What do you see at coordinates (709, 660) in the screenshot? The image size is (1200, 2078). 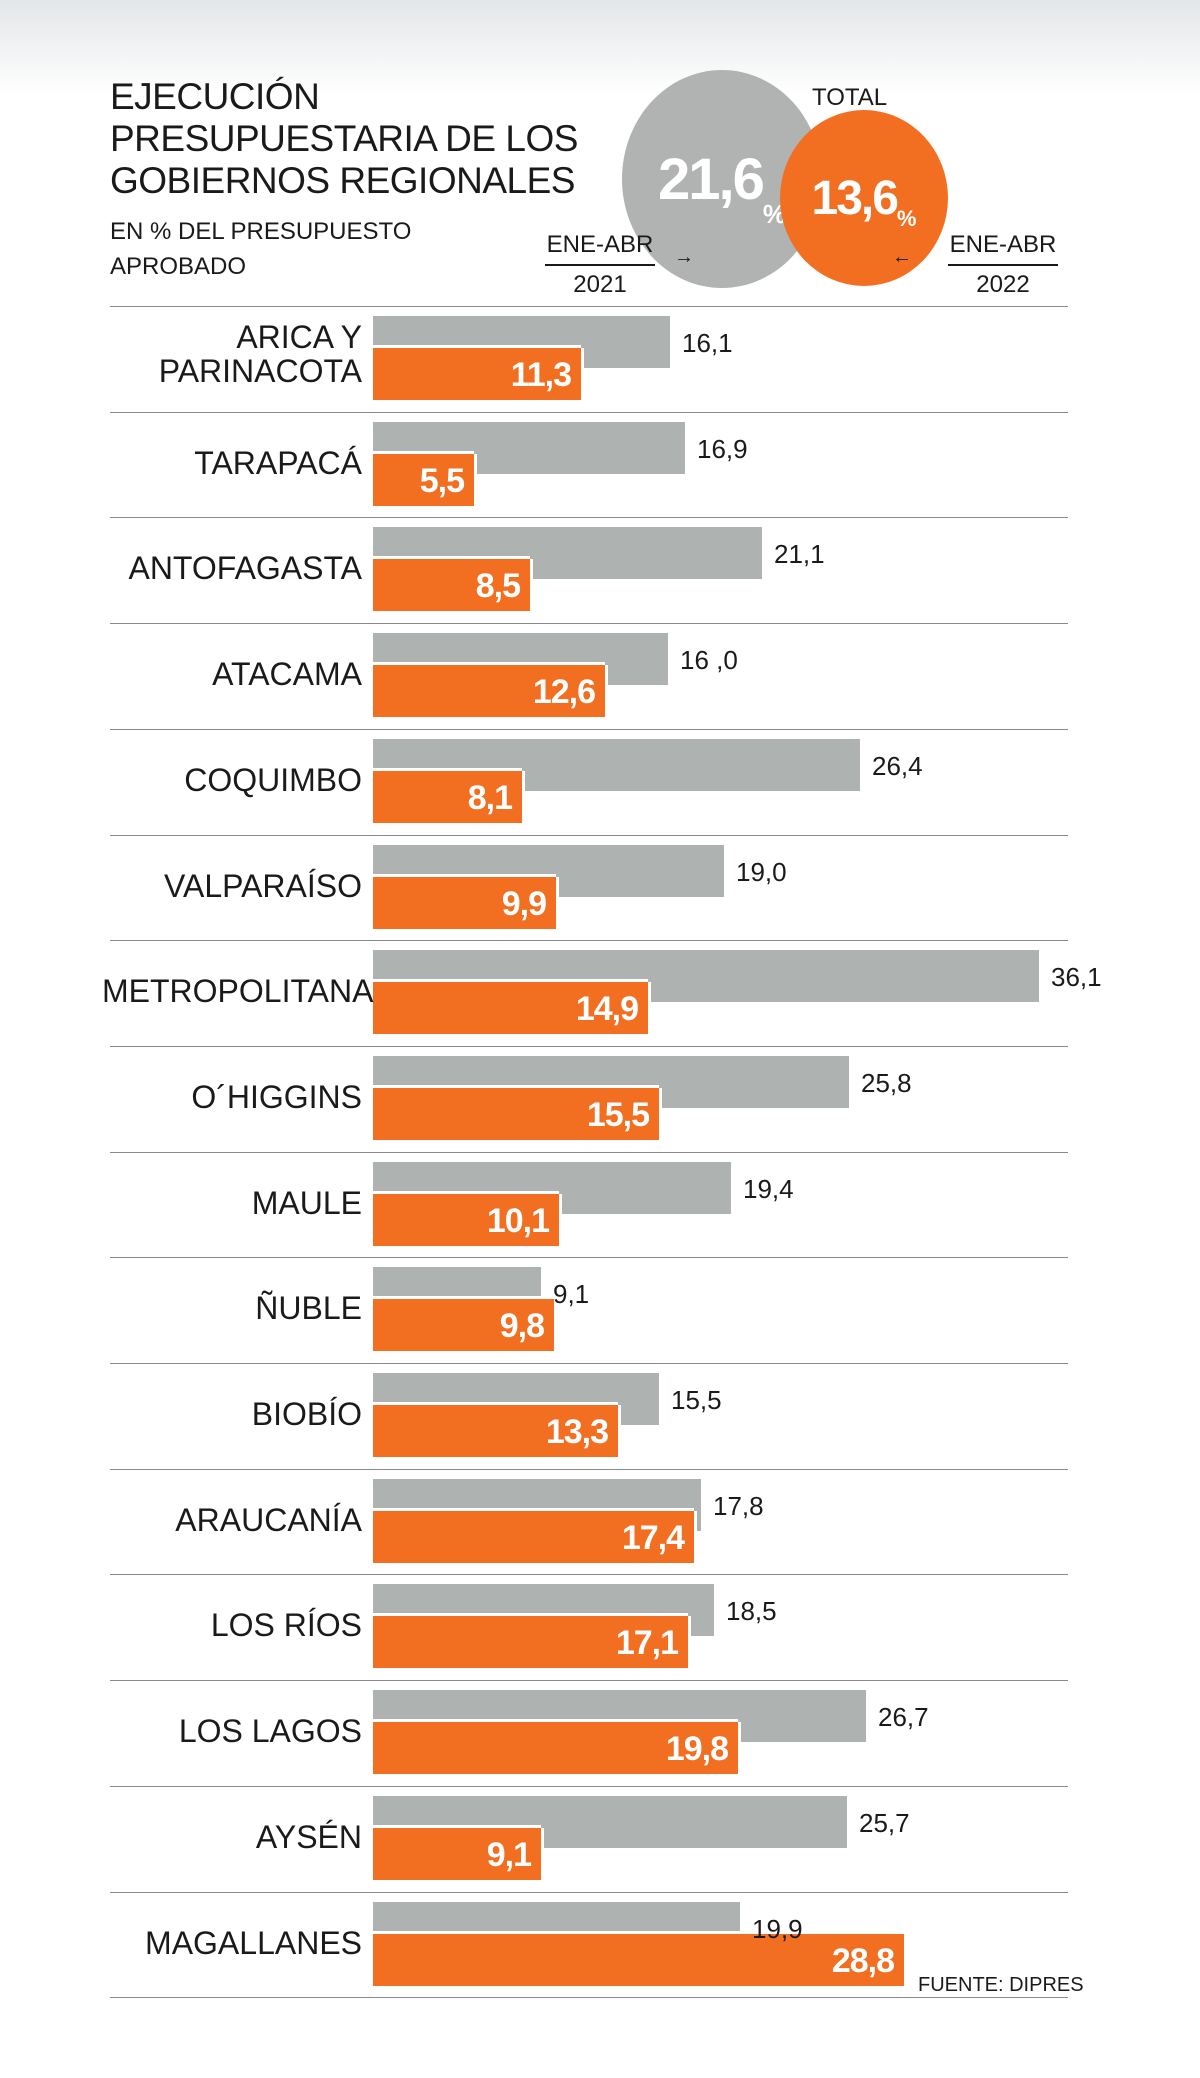 I see `value-label-2021: 16 ,0` at bounding box center [709, 660].